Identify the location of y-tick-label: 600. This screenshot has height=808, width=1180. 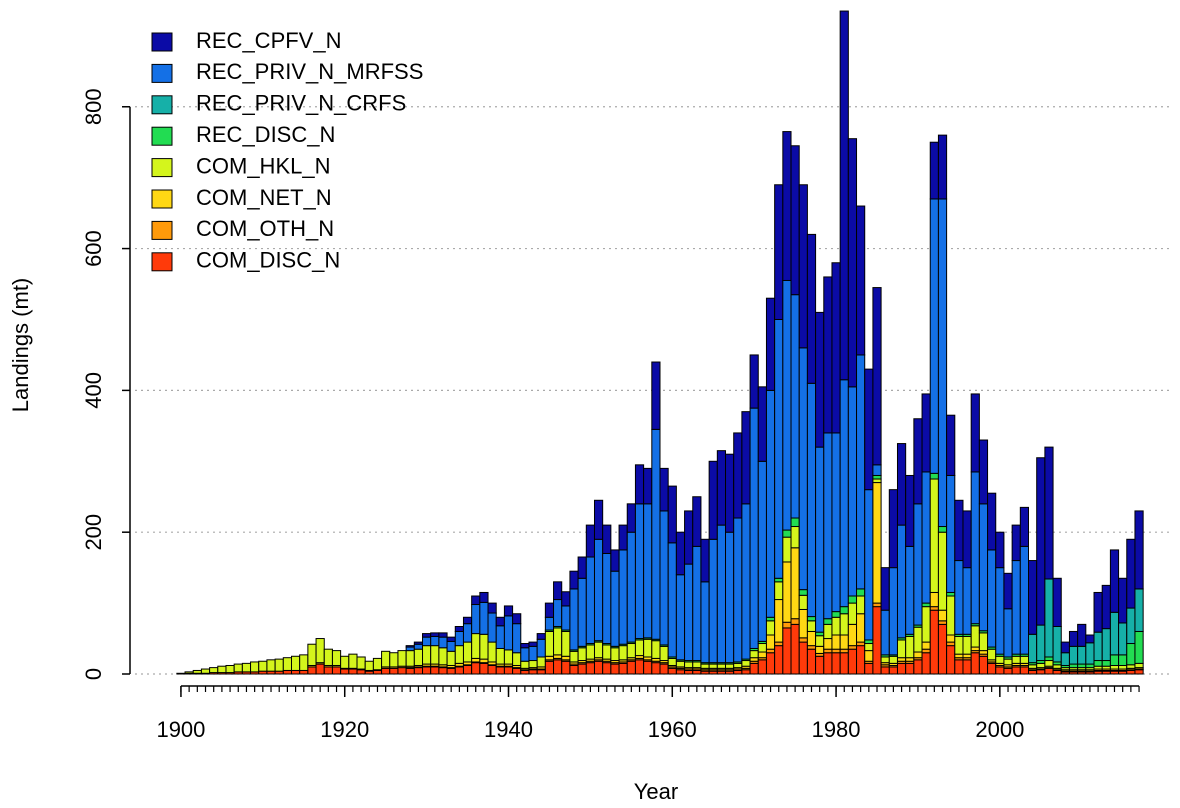
(93, 248).